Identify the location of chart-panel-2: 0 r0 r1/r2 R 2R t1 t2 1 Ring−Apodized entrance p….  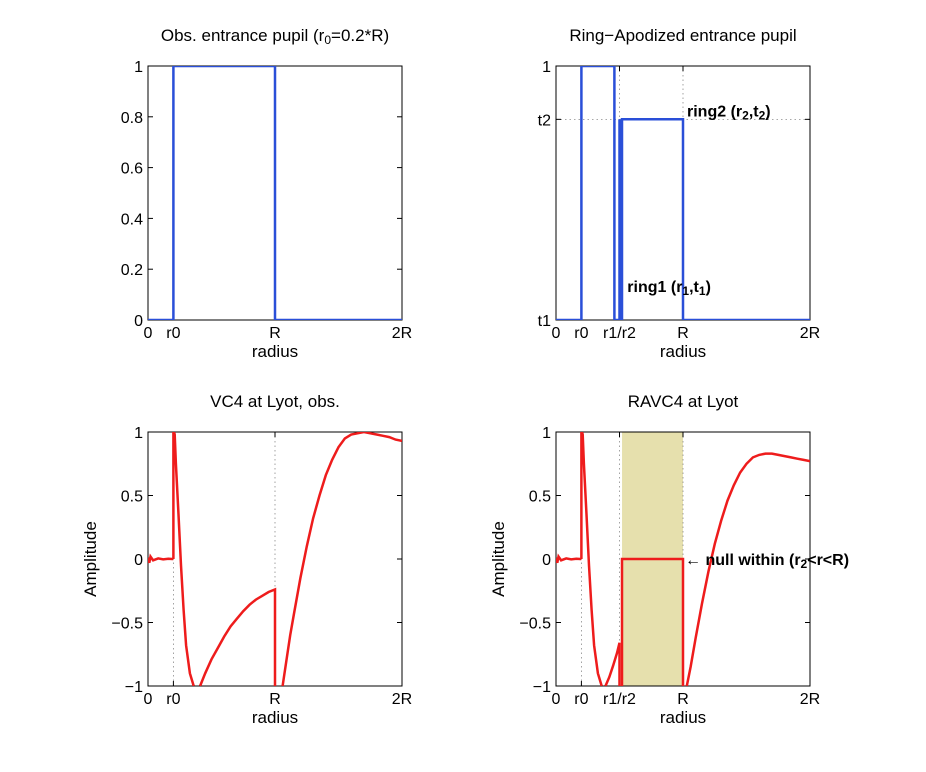
(679, 193).